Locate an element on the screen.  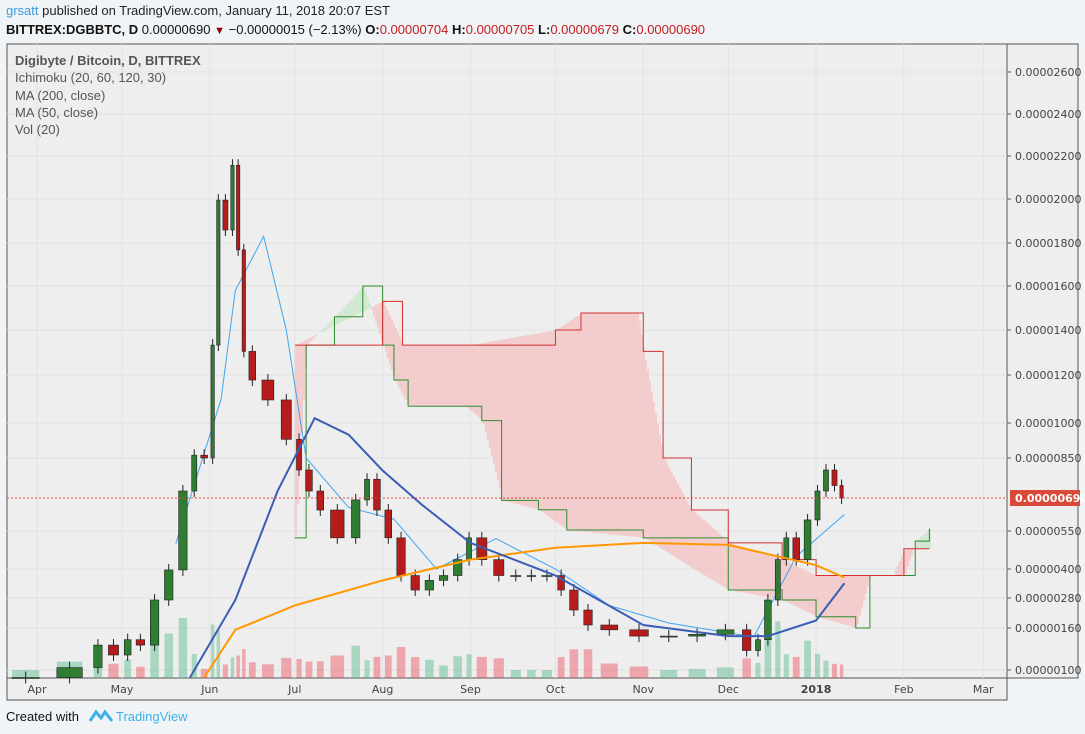
legend-volume: Vol (20) is located at coordinates (37, 130).